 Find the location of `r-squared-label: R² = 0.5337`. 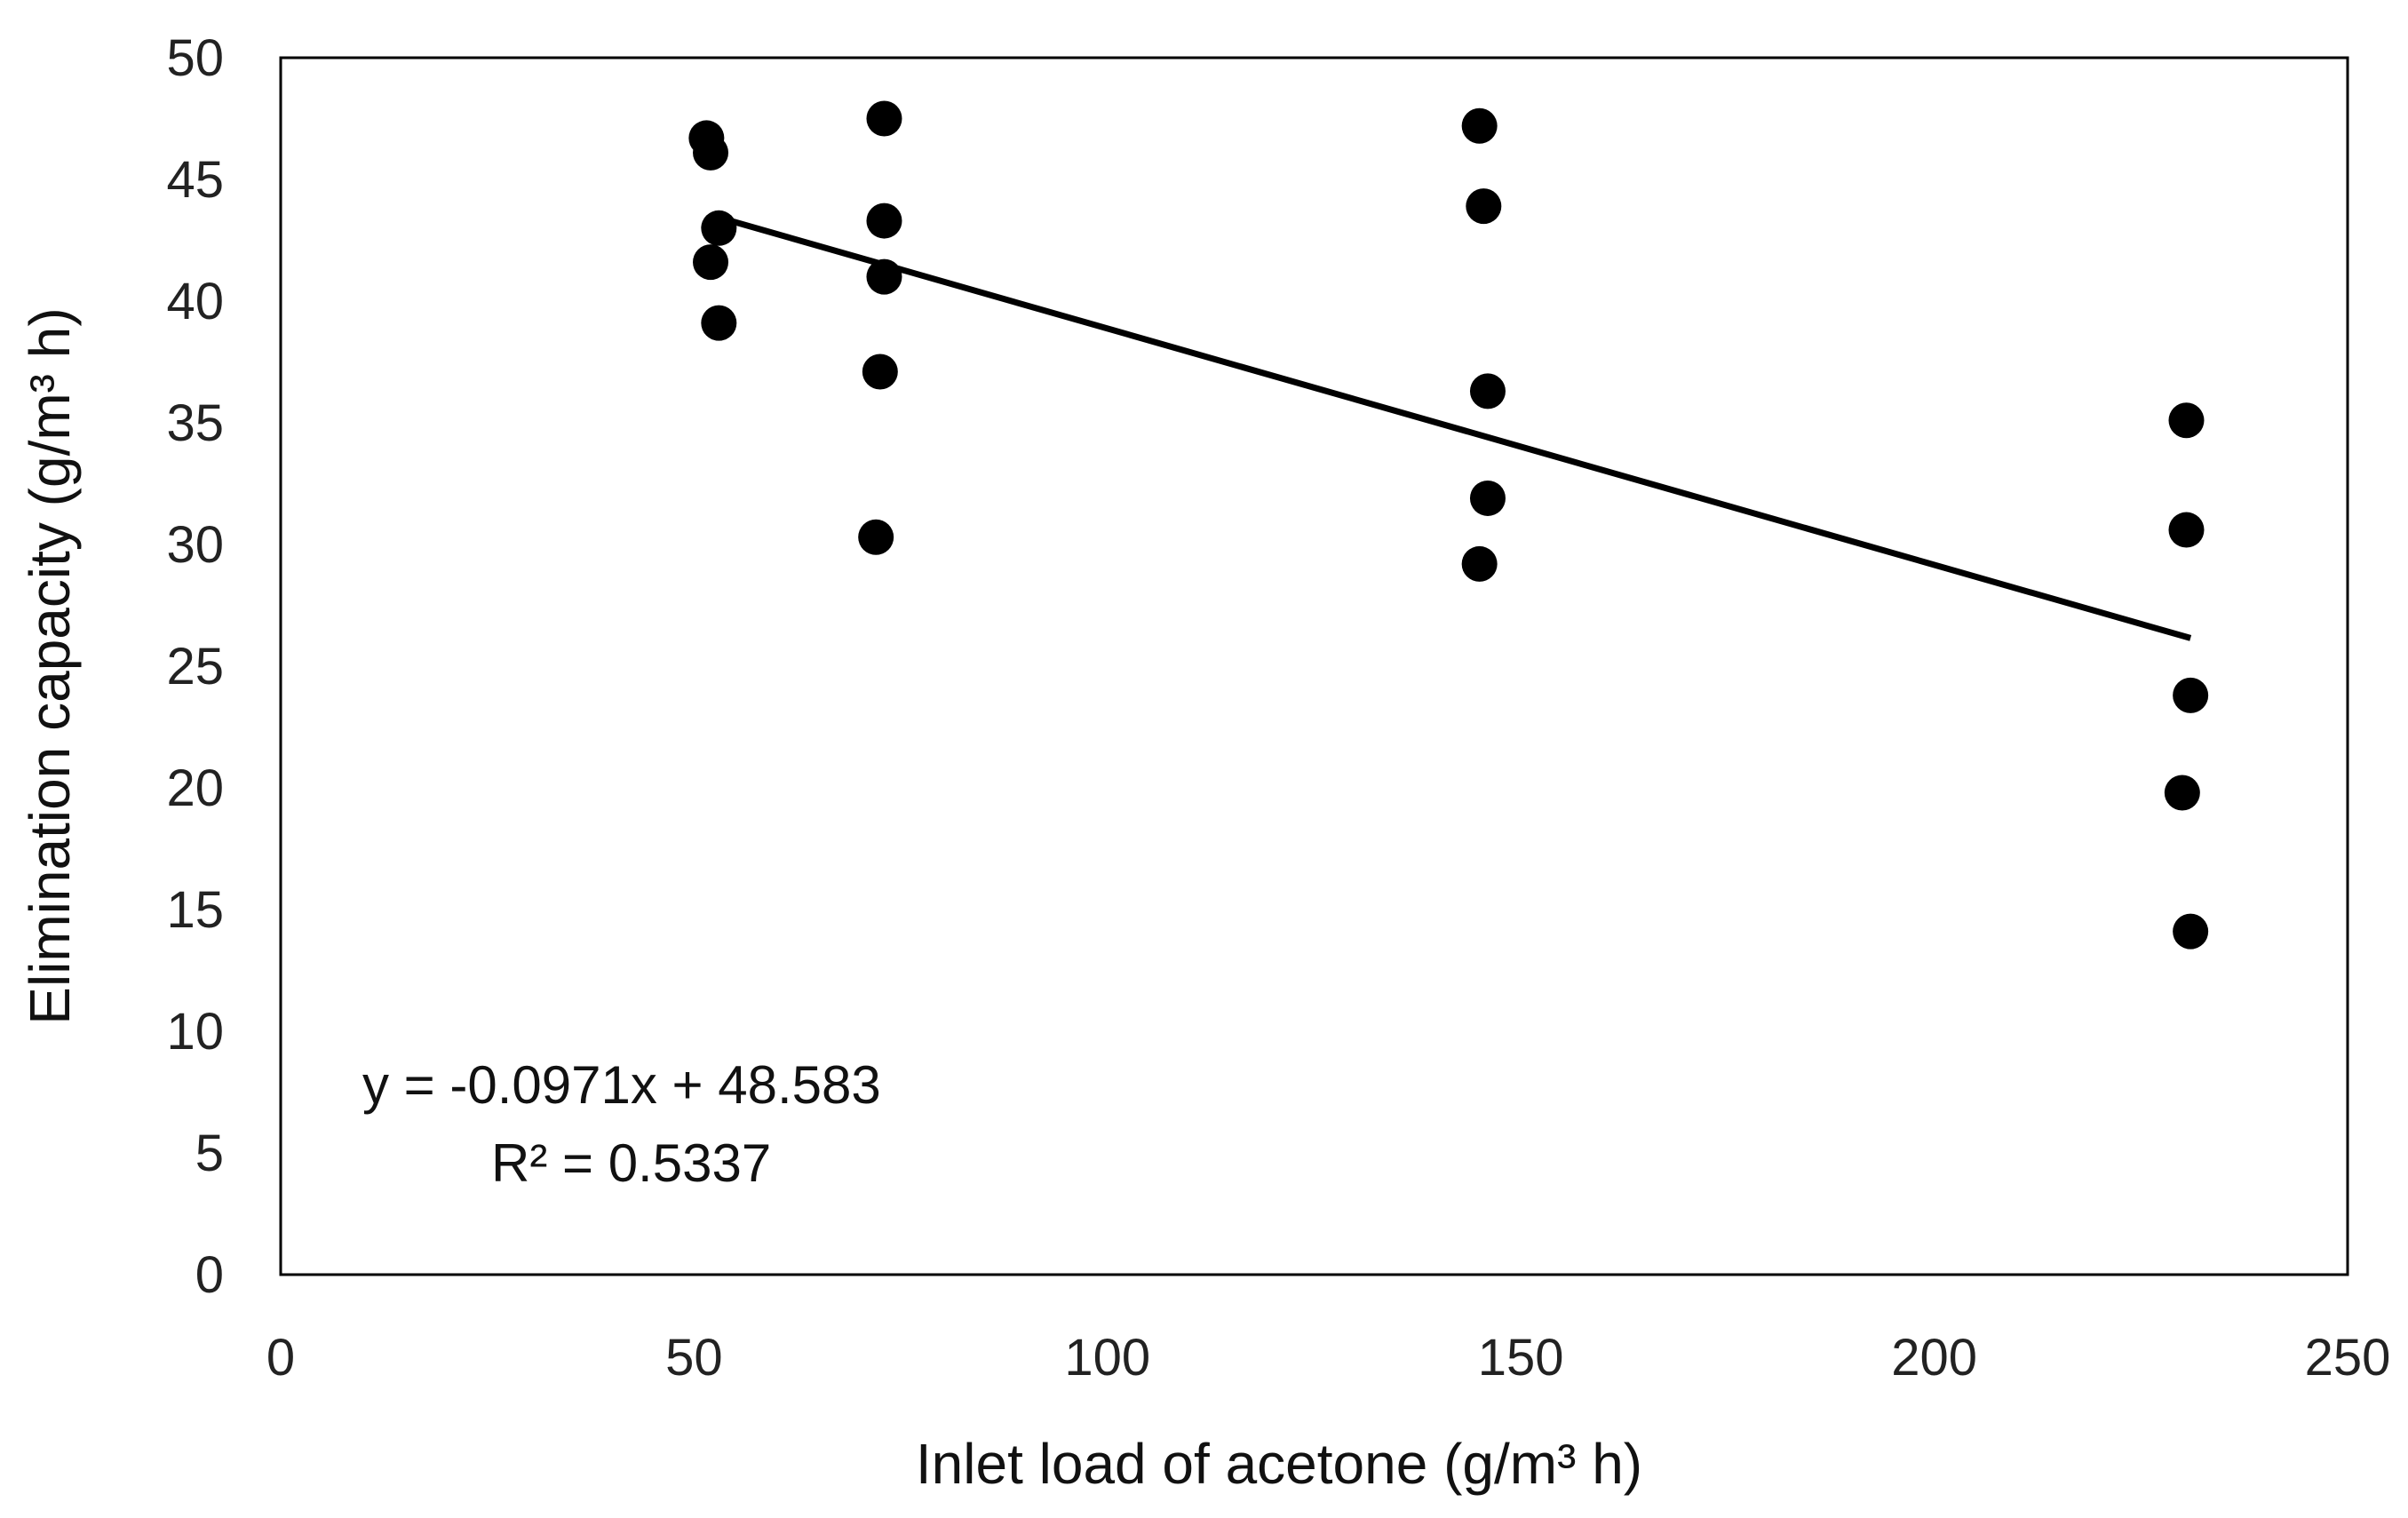

r-squared-label: R² = 0.5337 is located at coordinates (631, 1163).